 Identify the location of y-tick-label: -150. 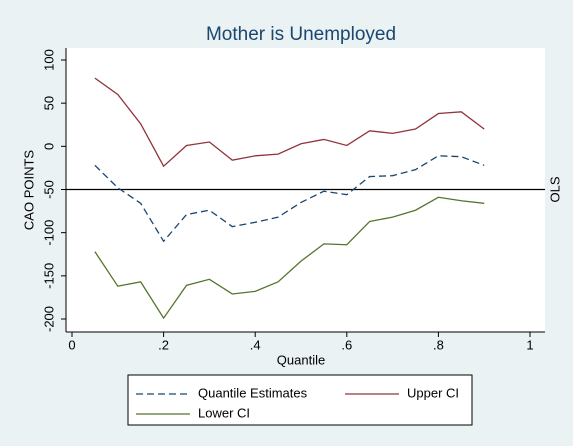
(48, 276).